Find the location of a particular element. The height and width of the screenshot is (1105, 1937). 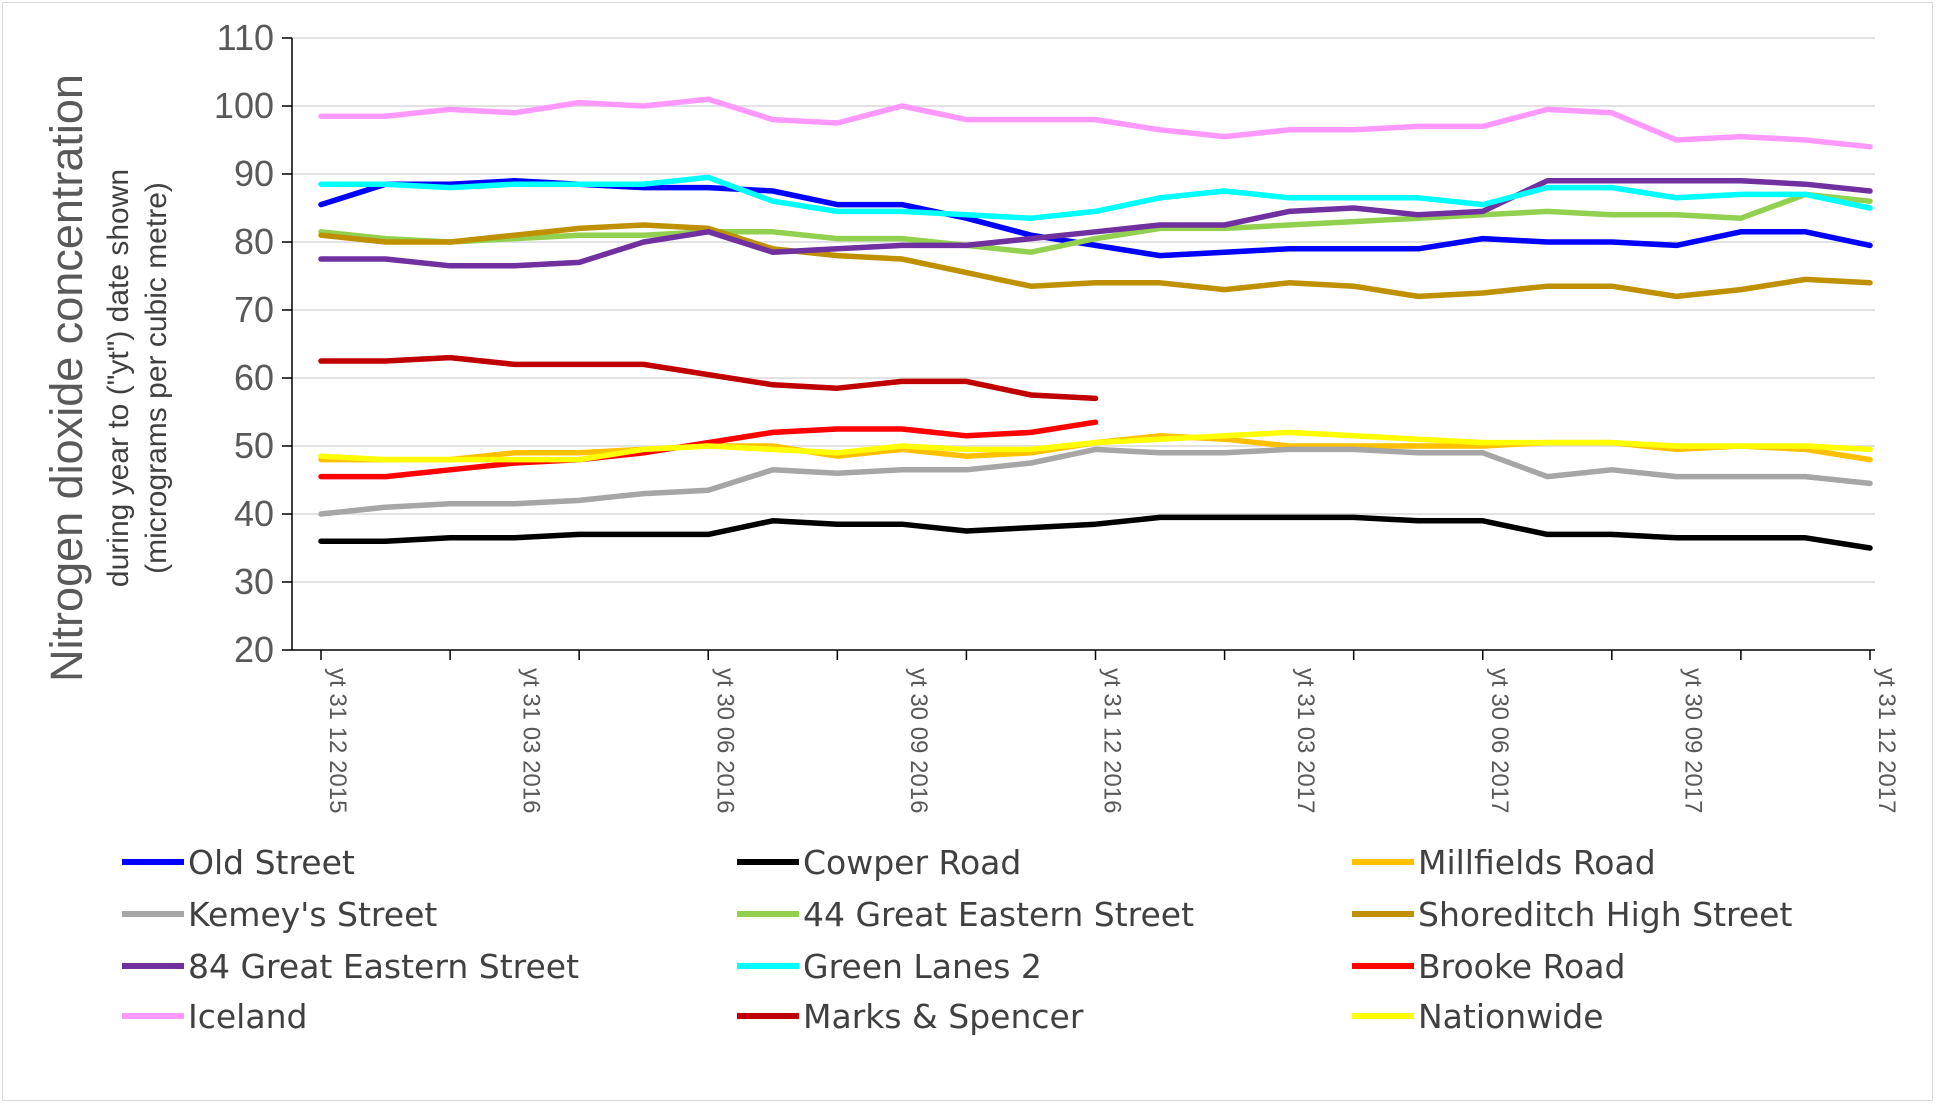

series-line-iceland is located at coordinates (1095, 123).